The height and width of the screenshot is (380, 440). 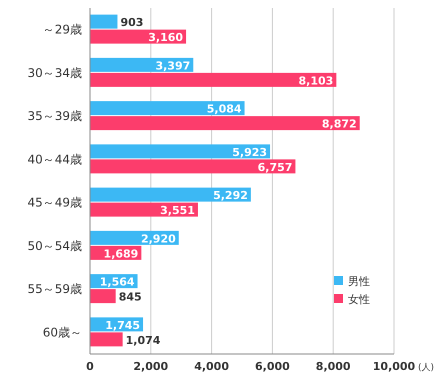 I want to click on x-tick-label: 6,000, so click(x=272, y=366).